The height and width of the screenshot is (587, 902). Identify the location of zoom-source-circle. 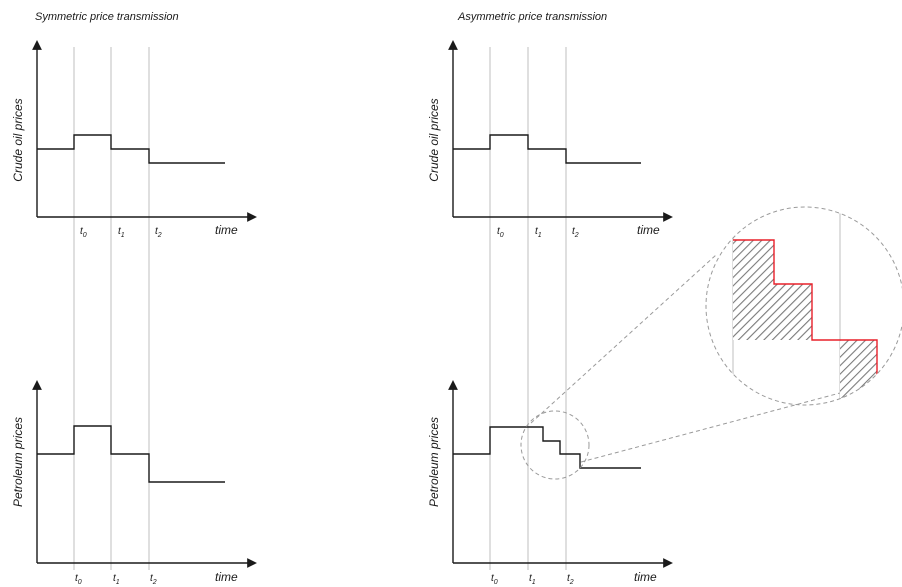
(555, 445).